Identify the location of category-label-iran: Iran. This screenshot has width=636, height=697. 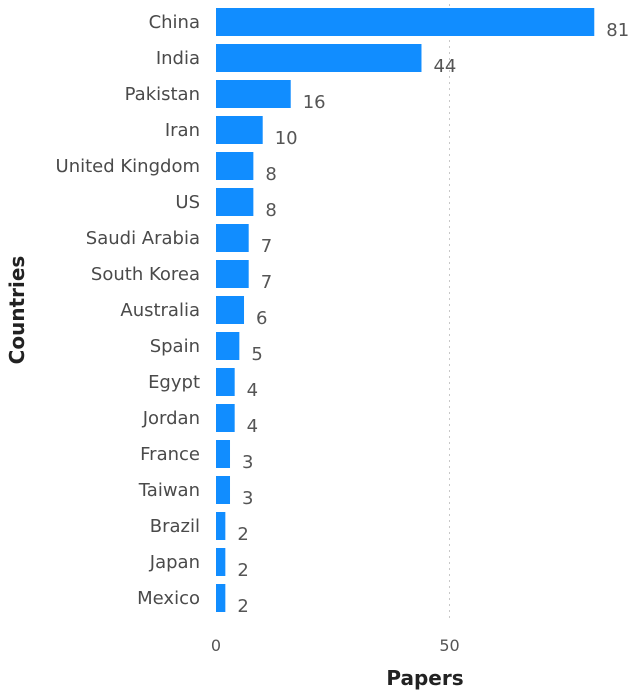
(182, 130).